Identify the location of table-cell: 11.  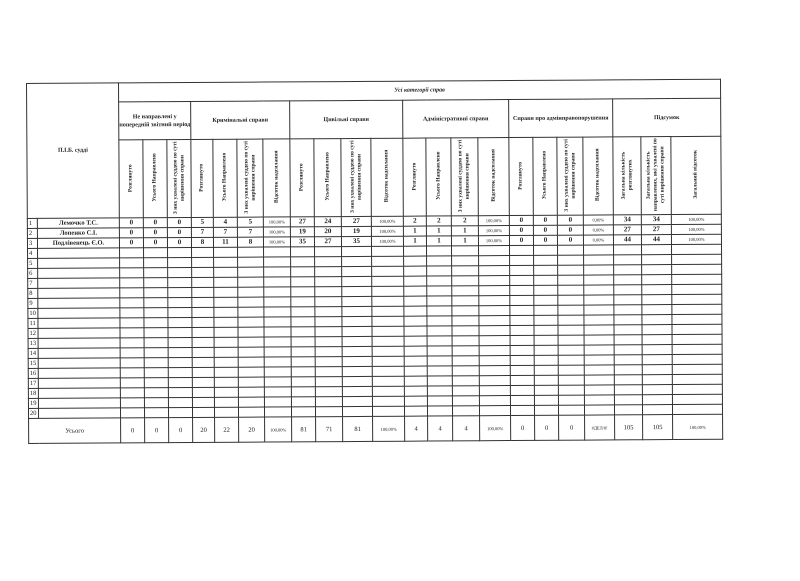
(225, 242).